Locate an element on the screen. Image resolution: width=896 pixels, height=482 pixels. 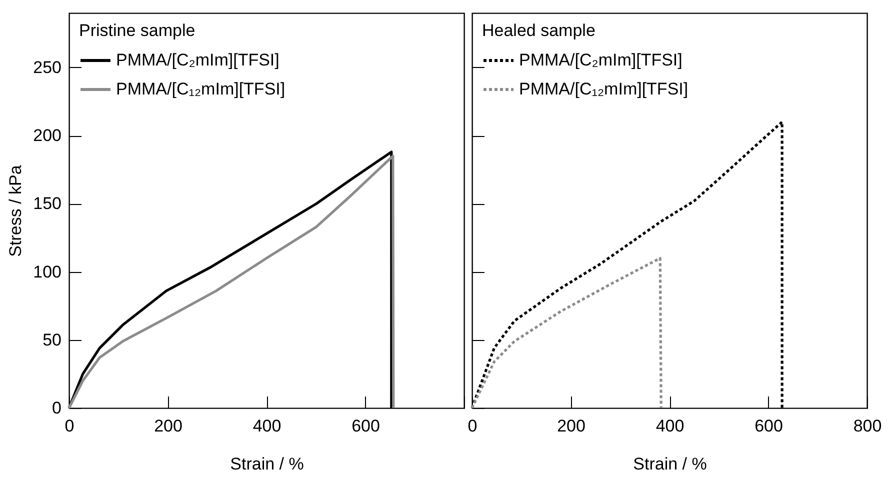
y-tick-label: 50 is located at coordinates (52, 340).